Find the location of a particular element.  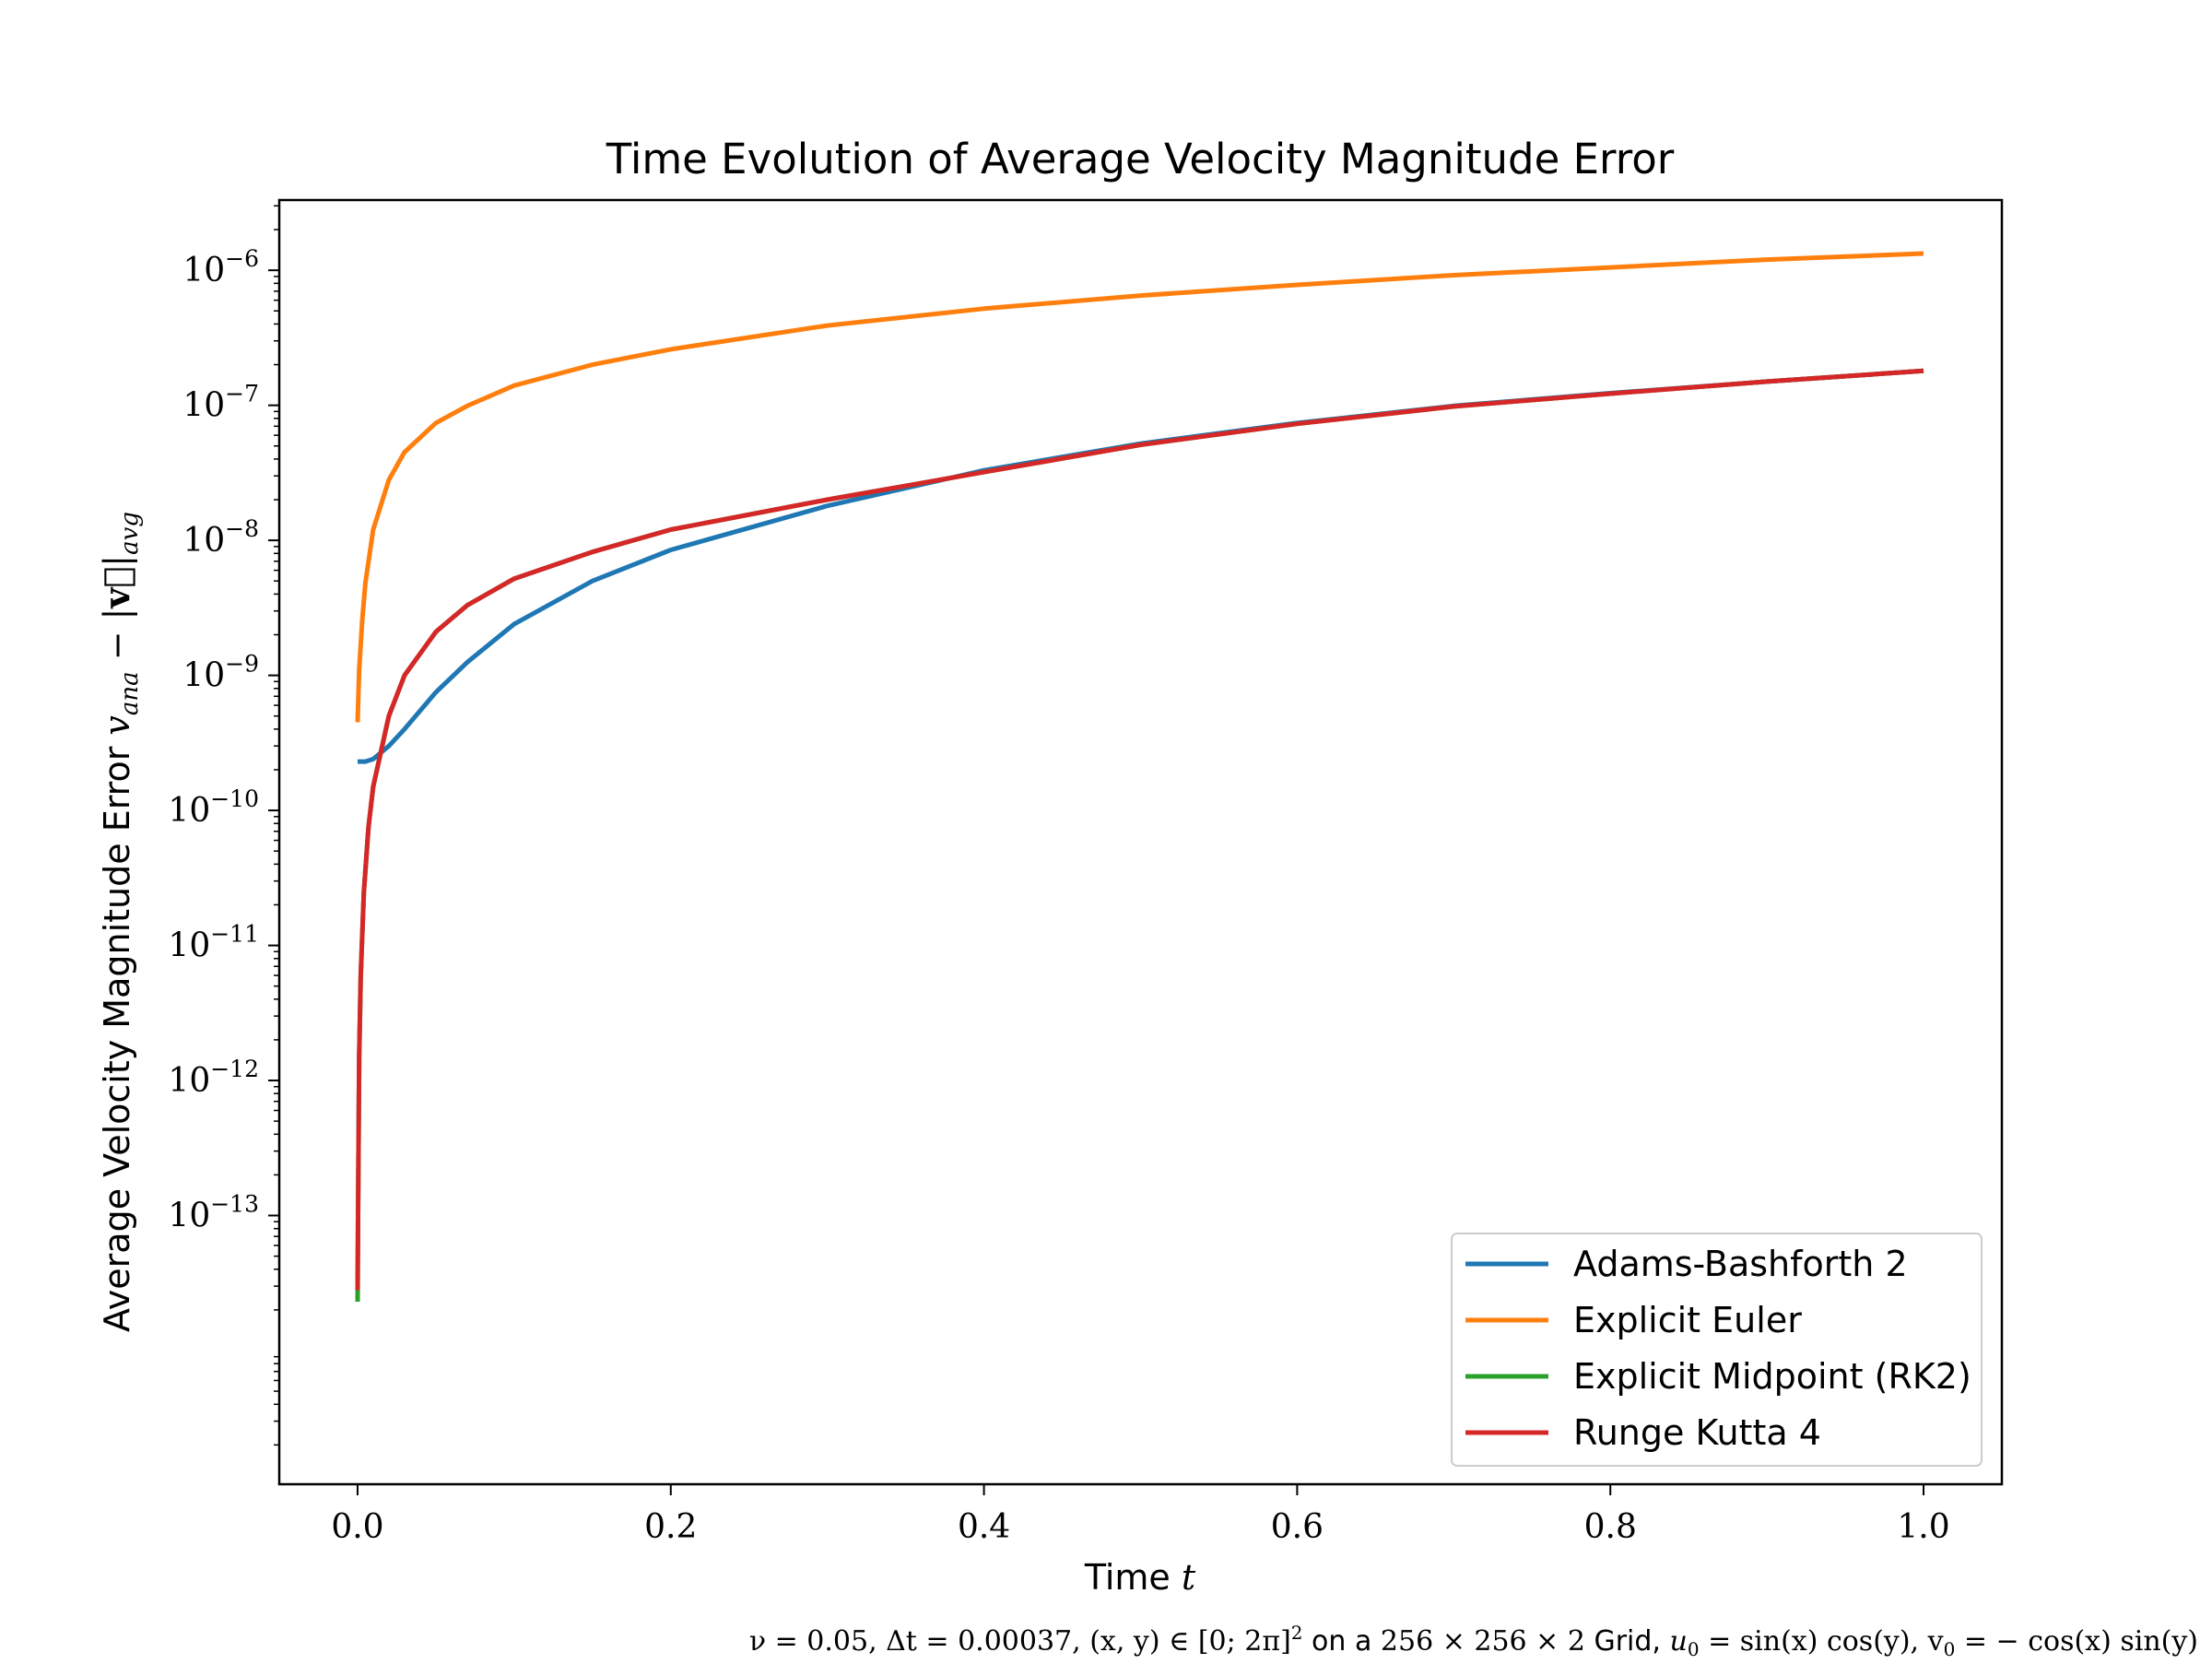

caption-u: u is located at coordinates (1679, 1641).